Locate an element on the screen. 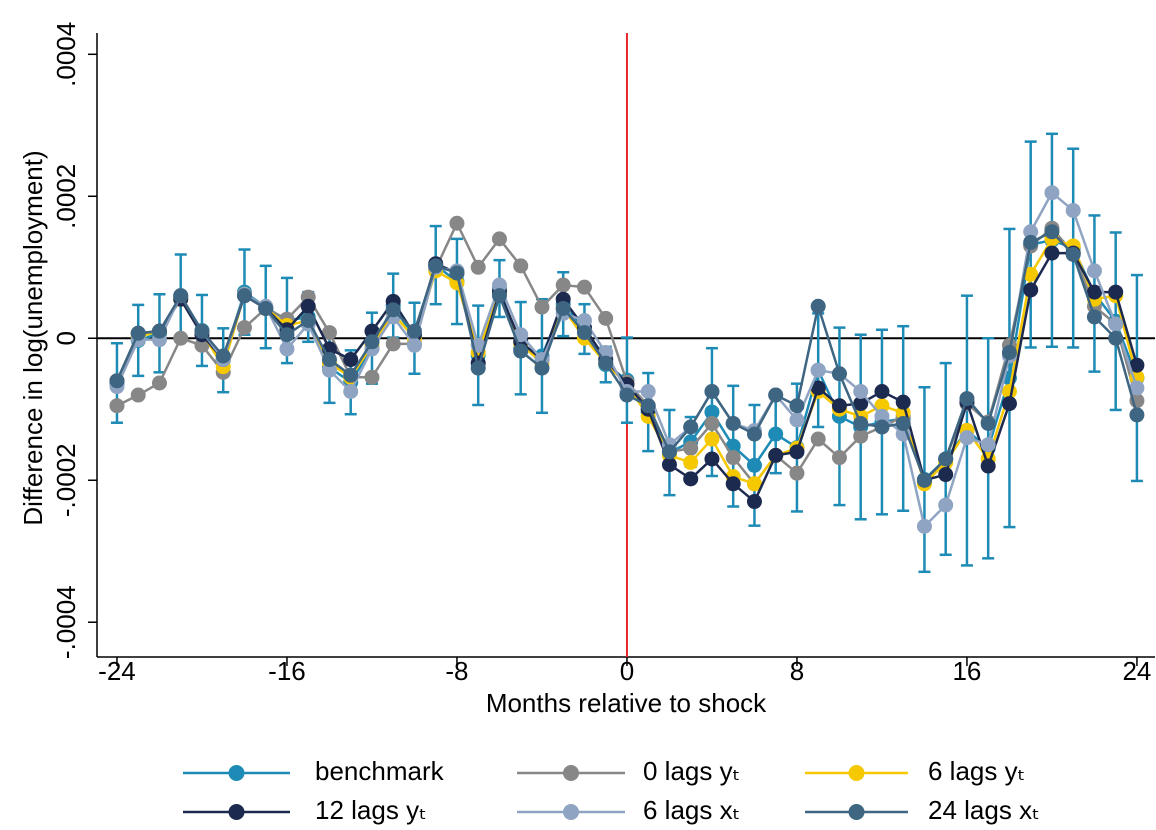  x-tick-label: 24 is located at coordinates (1136, 671).